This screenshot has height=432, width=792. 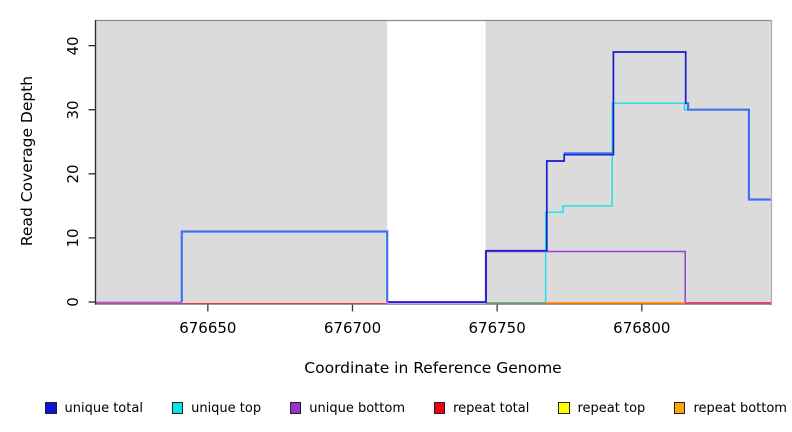 What do you see at coordinates (73, 302) in the screenshot?
I see `y-tick-label: 0` at bounding box center [73, 302].